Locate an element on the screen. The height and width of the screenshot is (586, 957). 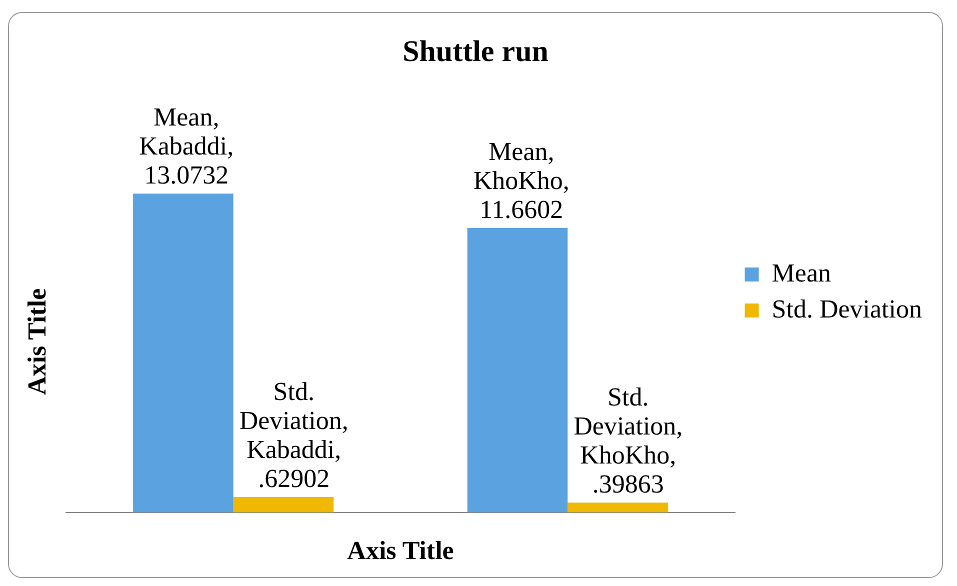
data-label: Mean, KhoKho, 11.6602 is located at coordinates (521, 180).